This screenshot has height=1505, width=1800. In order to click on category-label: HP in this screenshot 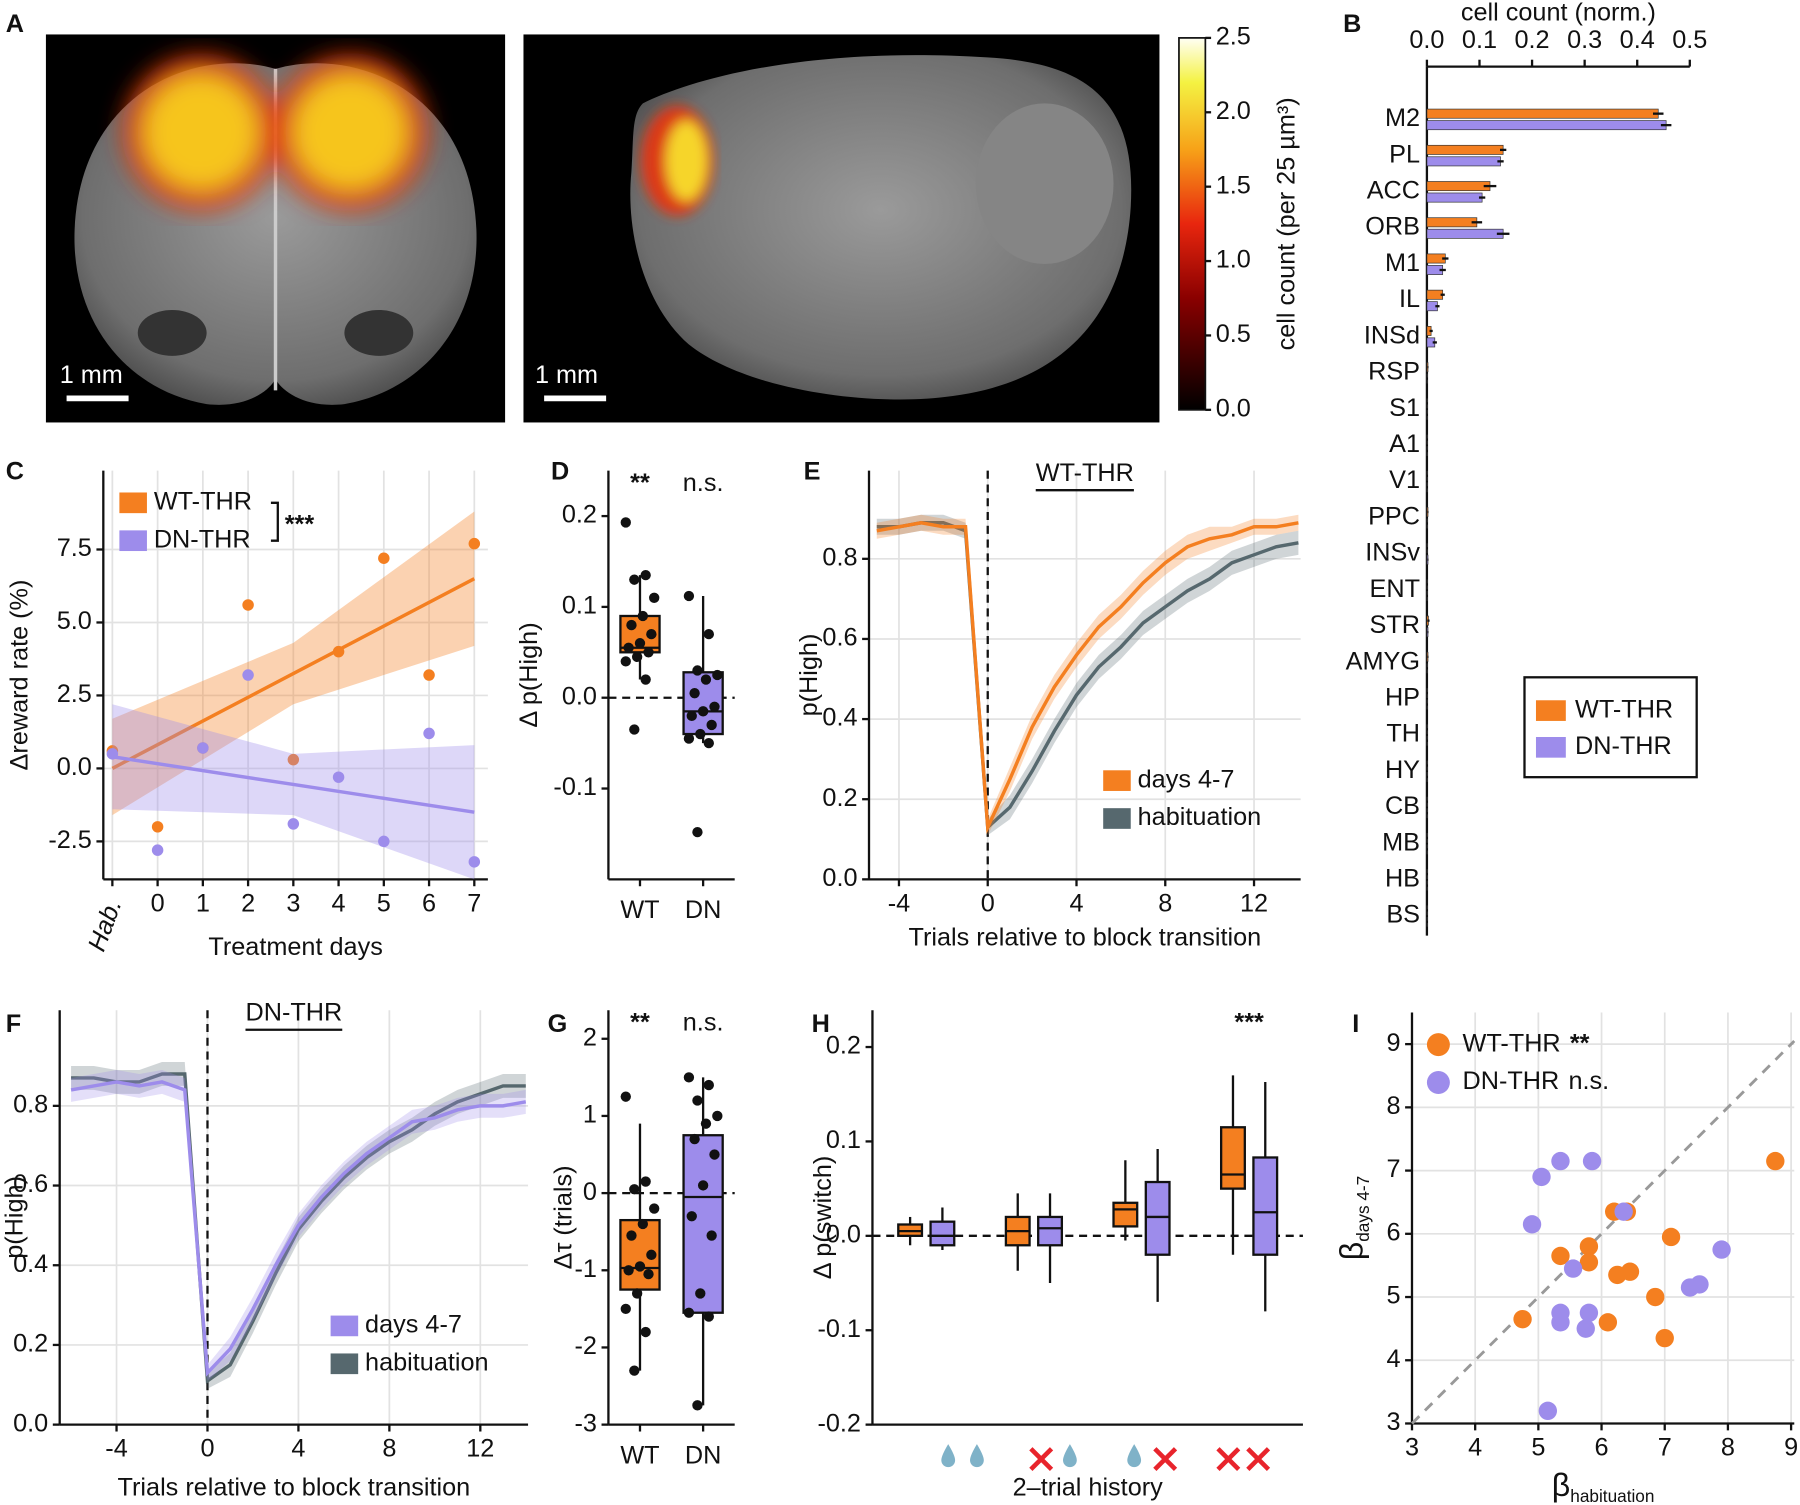, I will do `click(1402, 697)`.